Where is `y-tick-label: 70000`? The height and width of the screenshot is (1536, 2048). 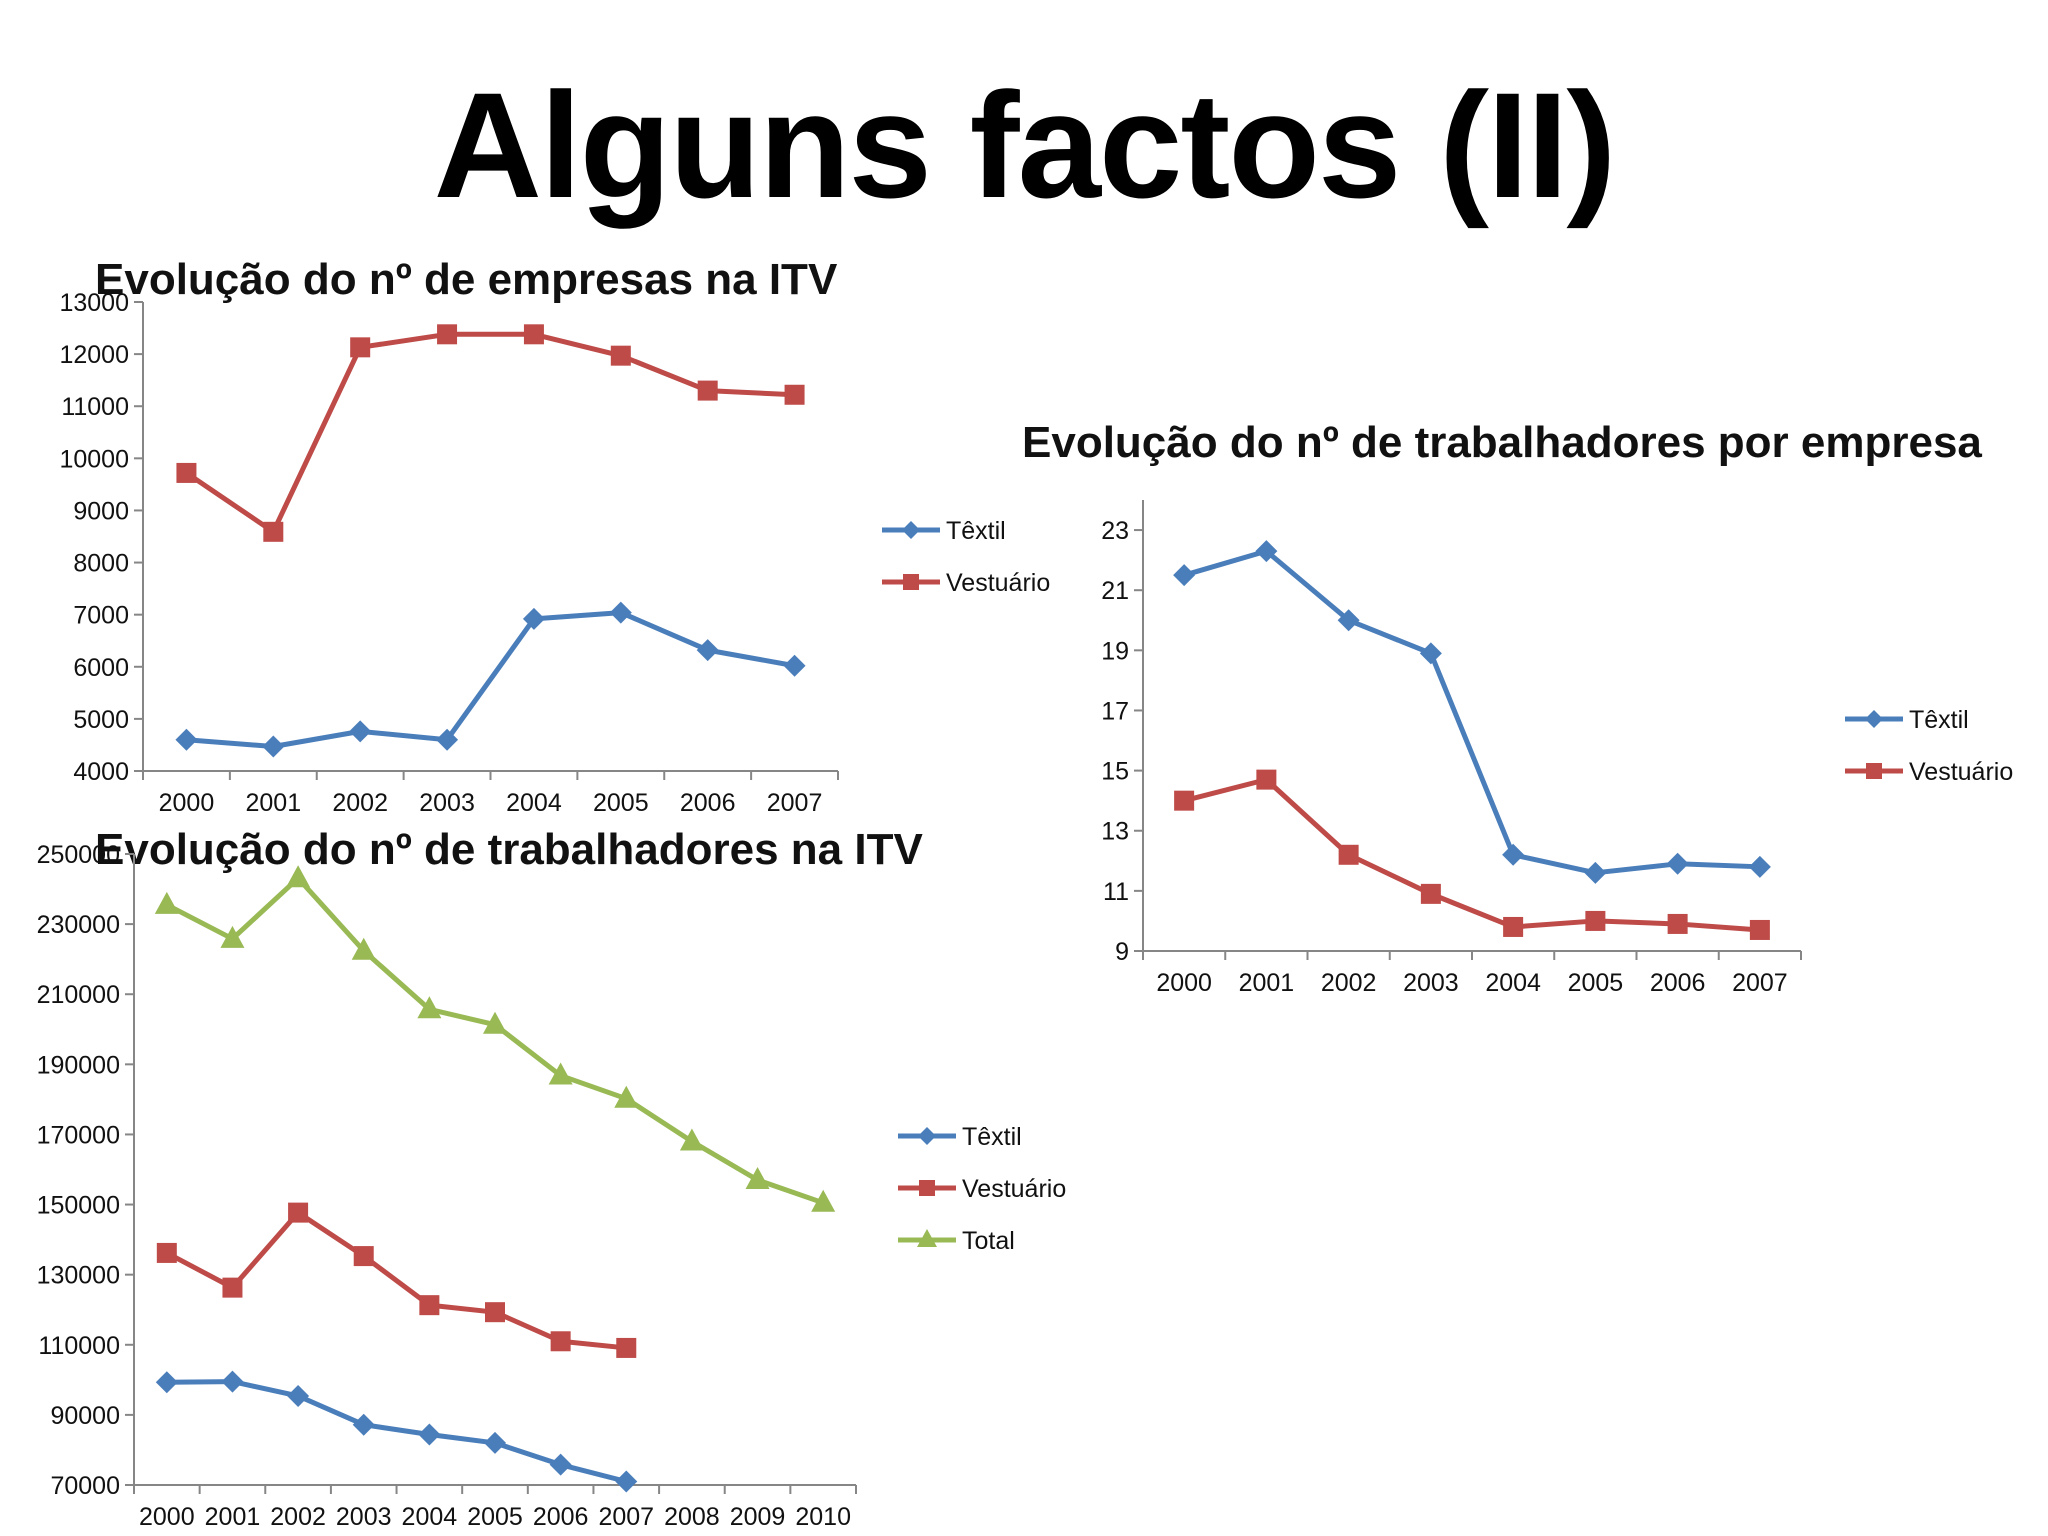
y-tick-label: 70000 is located at coordinates (85, 1486).